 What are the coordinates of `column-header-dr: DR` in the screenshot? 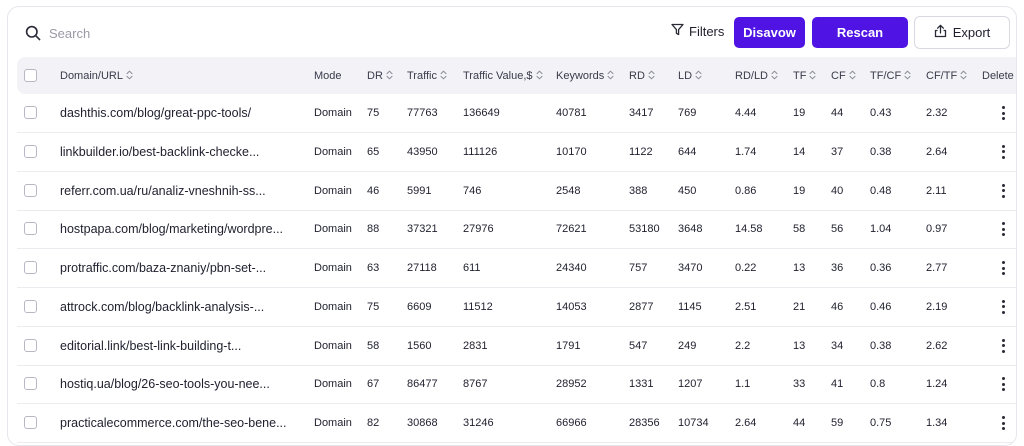 It's located at (380, 75).